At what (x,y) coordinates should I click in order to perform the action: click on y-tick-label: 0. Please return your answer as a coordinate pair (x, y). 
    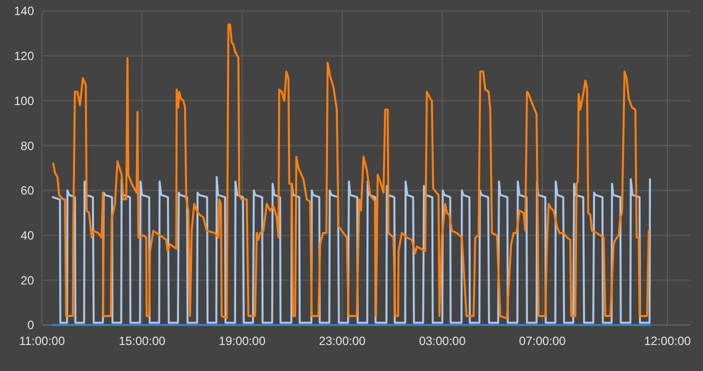
    Looking at the image, I should click on (30, 325).